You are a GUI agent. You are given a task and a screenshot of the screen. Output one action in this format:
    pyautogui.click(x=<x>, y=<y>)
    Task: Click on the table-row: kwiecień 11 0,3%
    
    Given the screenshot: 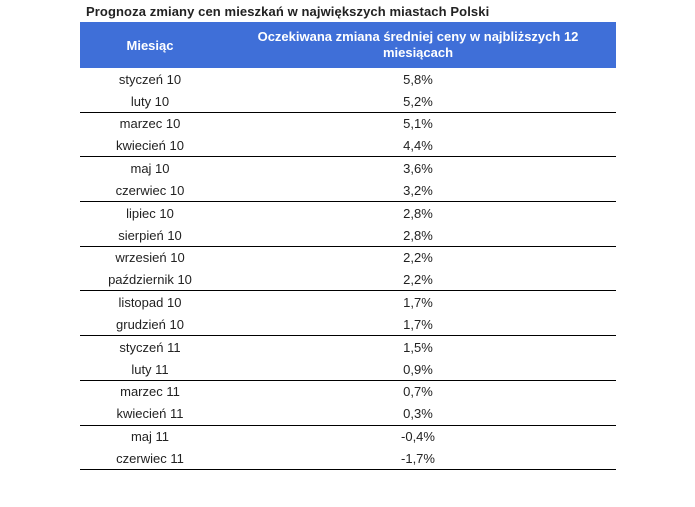 What is the action you would take?
    pyautogui.click(x=348, y=414)
    